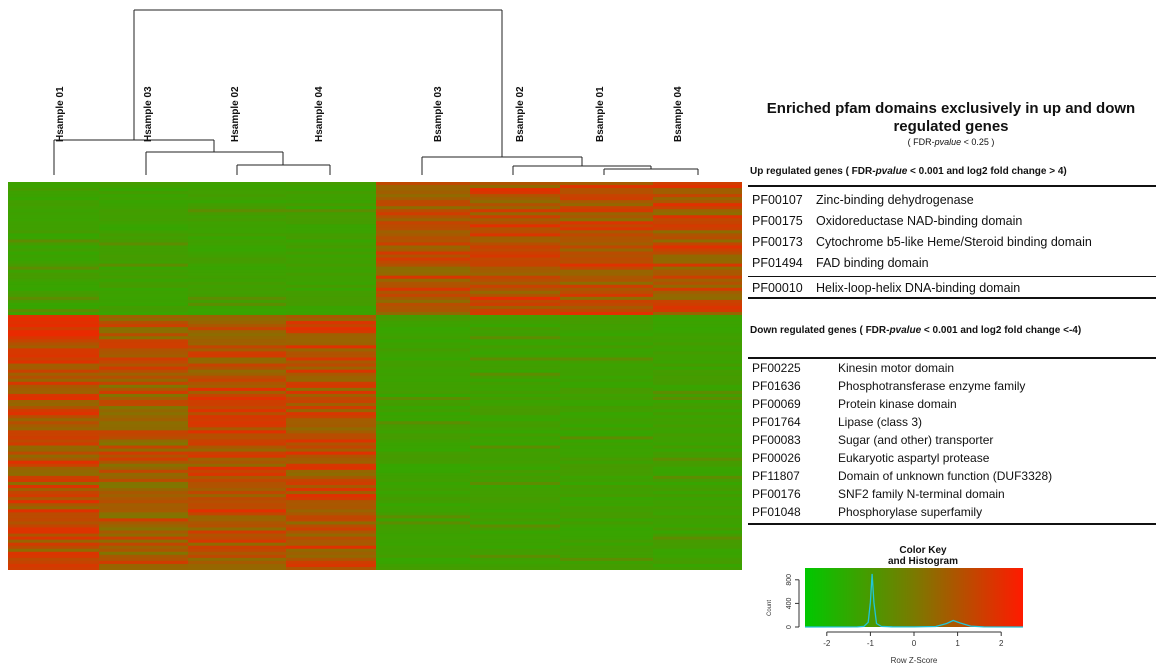 This screenshot has height=665, width=1159. Describe the element at coordinates (1001, 643) in the screenshot. I see `color-key-x-tick-label: 2` at that location.